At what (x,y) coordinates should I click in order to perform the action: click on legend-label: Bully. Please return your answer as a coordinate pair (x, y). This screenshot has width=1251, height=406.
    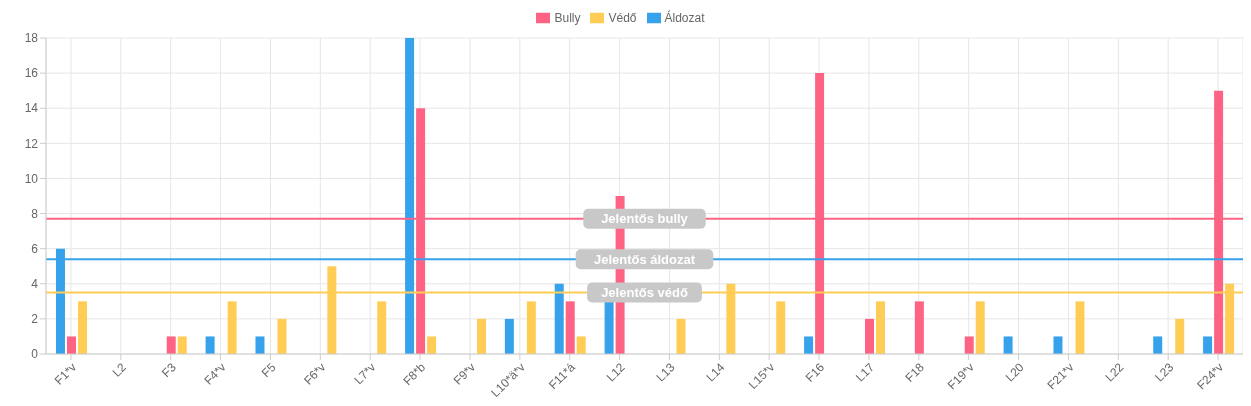
    Looking at the image, I should click on (567, 18).